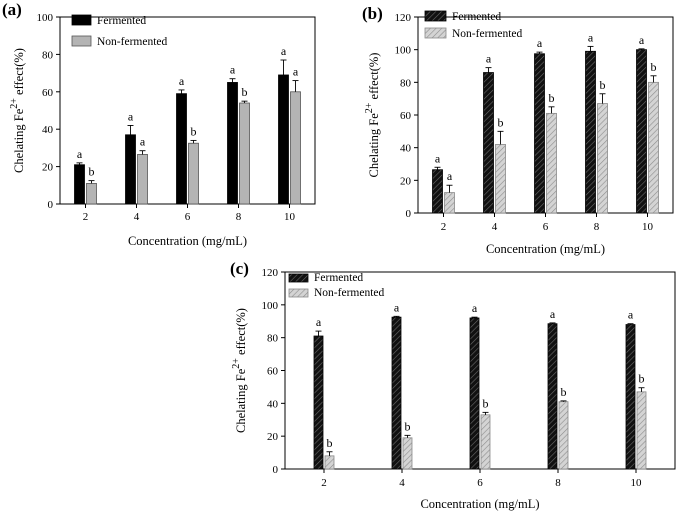 The image size is (685, 518). Describe the element at coordinates (298, 293) in the screenshot. I see `legend-swatch-non-fermented` at that location.